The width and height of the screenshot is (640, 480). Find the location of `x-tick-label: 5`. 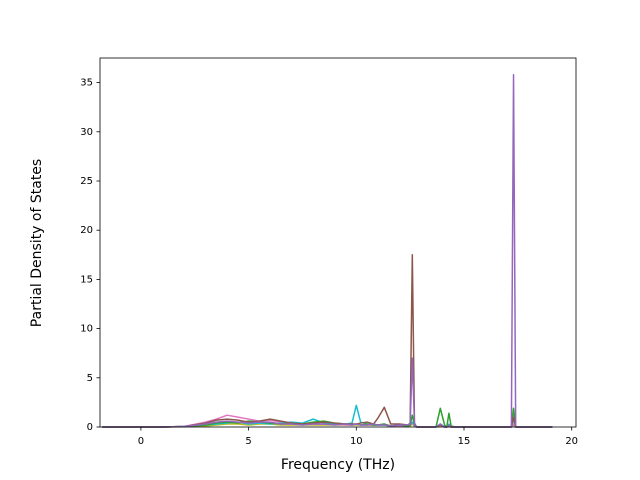

x-tick-label: 5 is located at coordinates (248, 441).